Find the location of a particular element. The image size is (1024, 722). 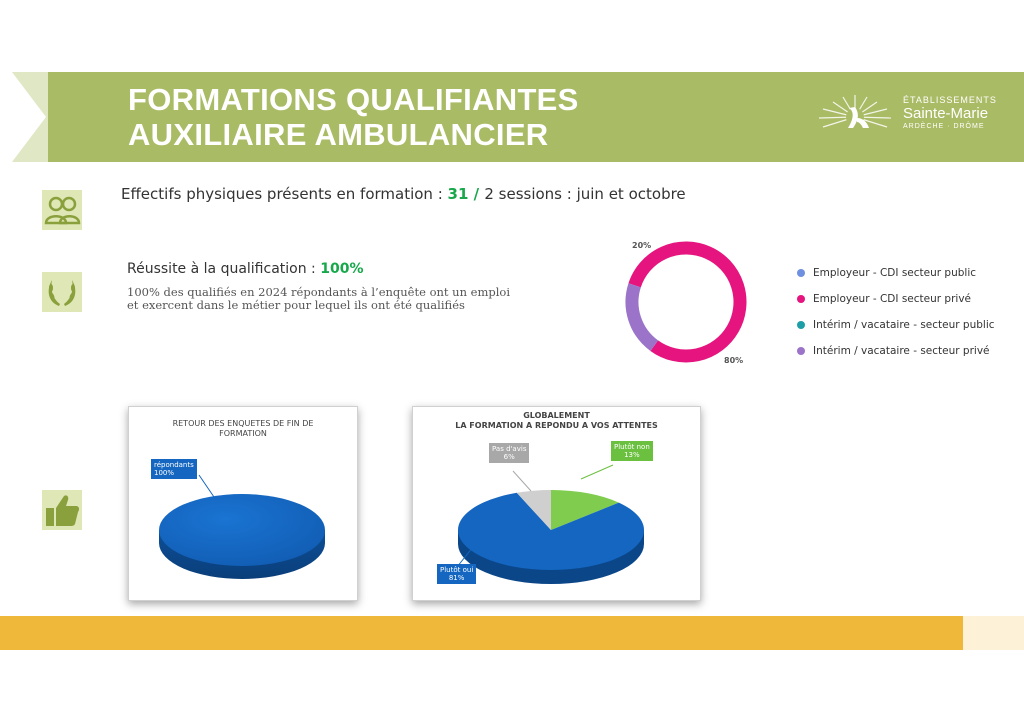

pie1-title-line-2: FORMATION is located at coordinates (243, 433).